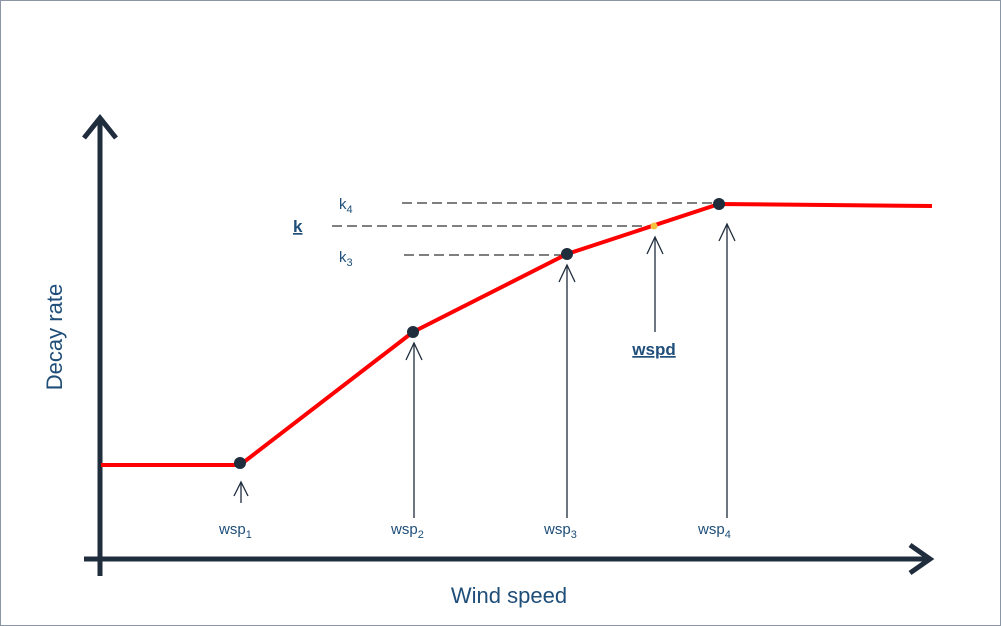 This screenshot has width=1001, height=626. What do you see at coordinates (298, 226) in the screenshot?
I see `k-interp-label: k` at bounding box center [298, 226].